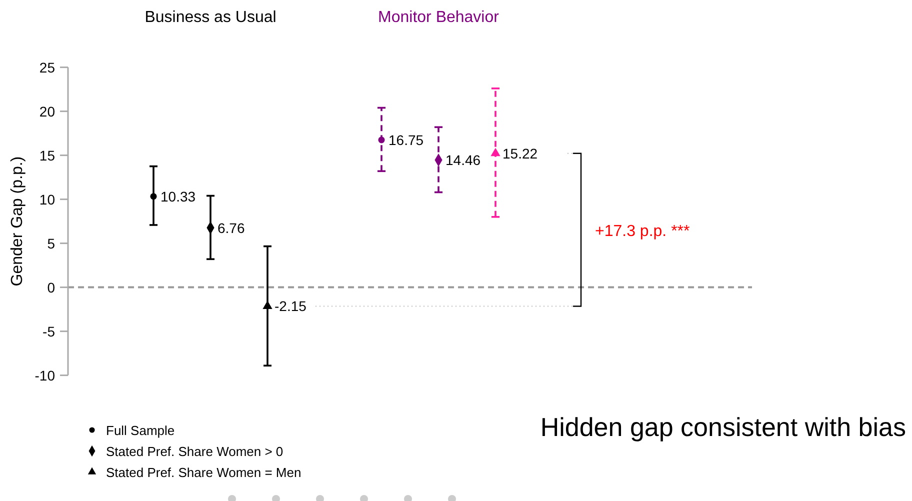 The width and height of the screenshot is (912, 501). What do you see at coordinates (463, 160) in the screenshot?
I see `data-label: 14.46` at bounding box center [463, 160].